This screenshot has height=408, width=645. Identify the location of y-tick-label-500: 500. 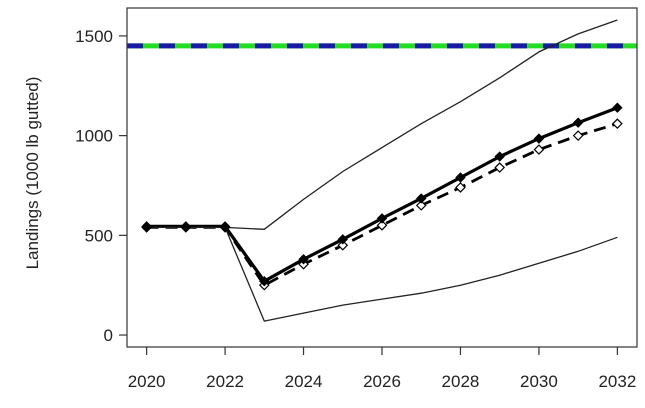
(99, 235).